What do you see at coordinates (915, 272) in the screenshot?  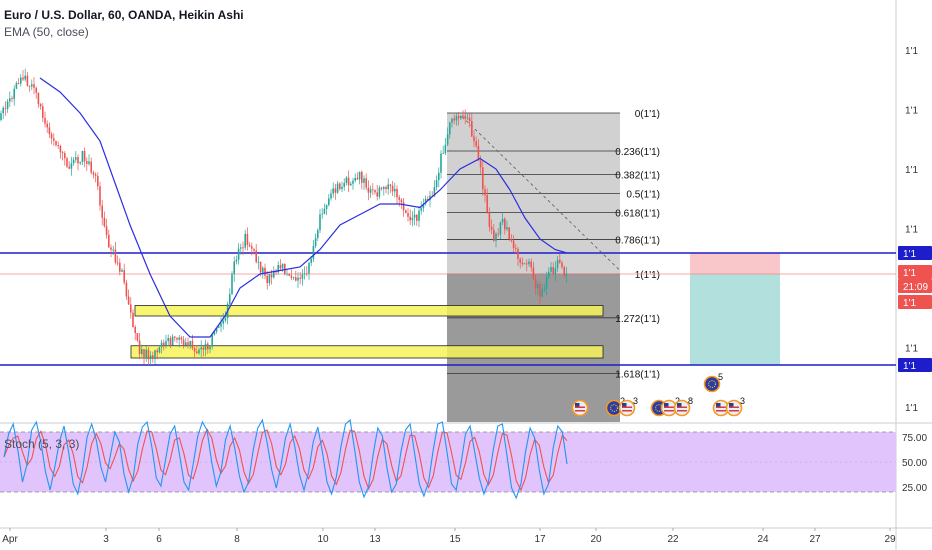 I see `price-tag-bg` at bounding box center [915, 272].